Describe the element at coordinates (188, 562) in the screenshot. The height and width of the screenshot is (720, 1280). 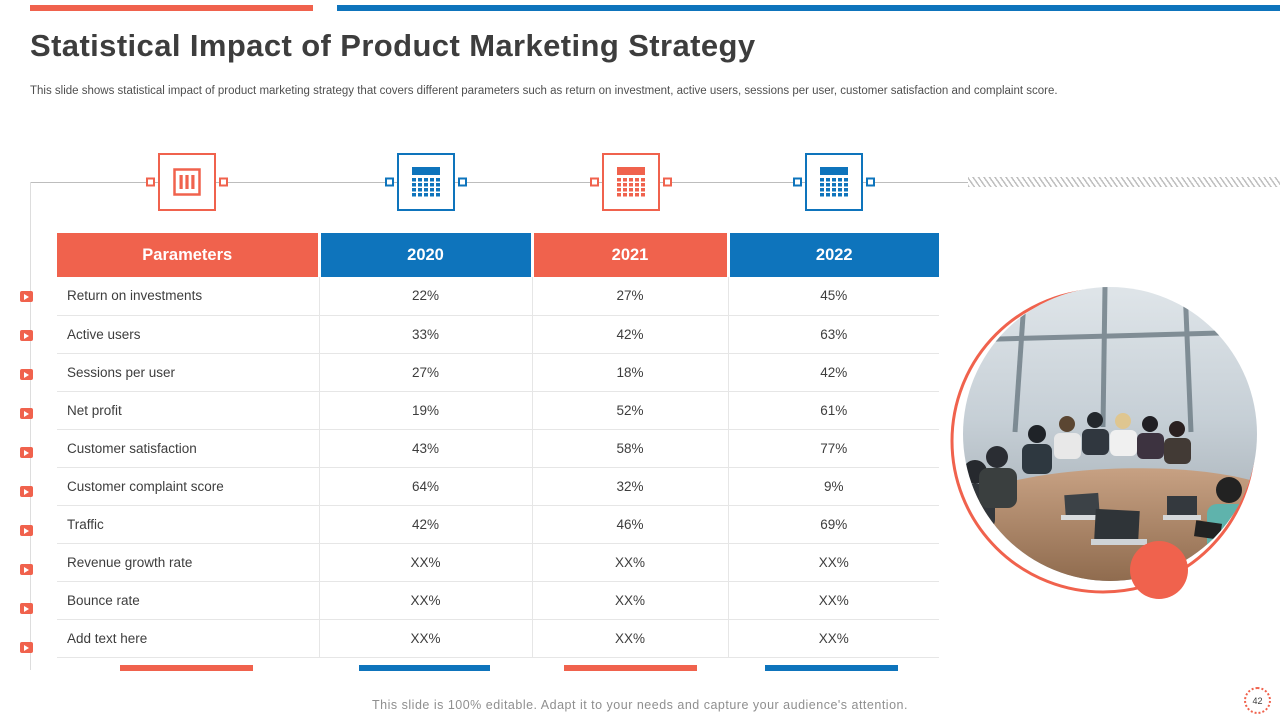
I see `parameter-cell: Revenue growth rate` at that location.